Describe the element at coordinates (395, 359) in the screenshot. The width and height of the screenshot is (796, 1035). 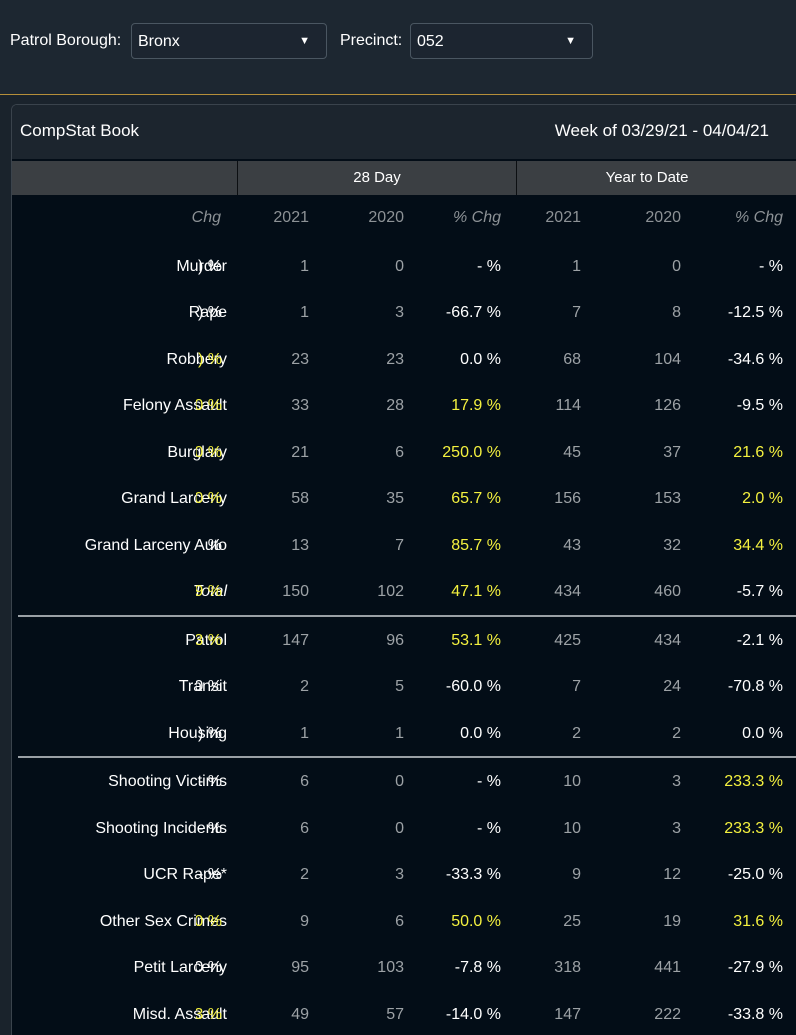
I see `cell-d28-2020: 23` at that location.